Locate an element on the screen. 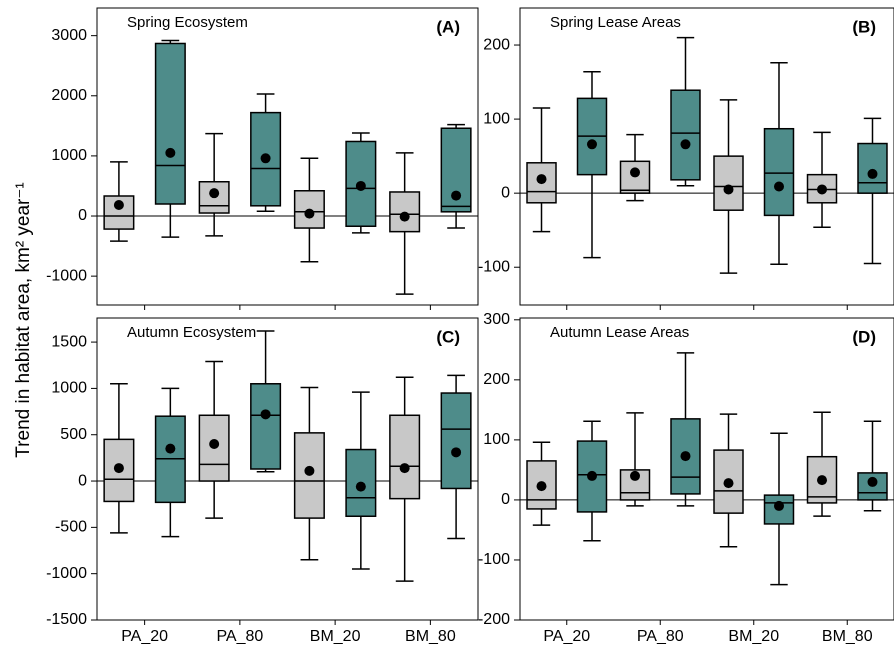 The image size is (894, 649). y-tick-label: 500 is located at coordinates (73, 434).